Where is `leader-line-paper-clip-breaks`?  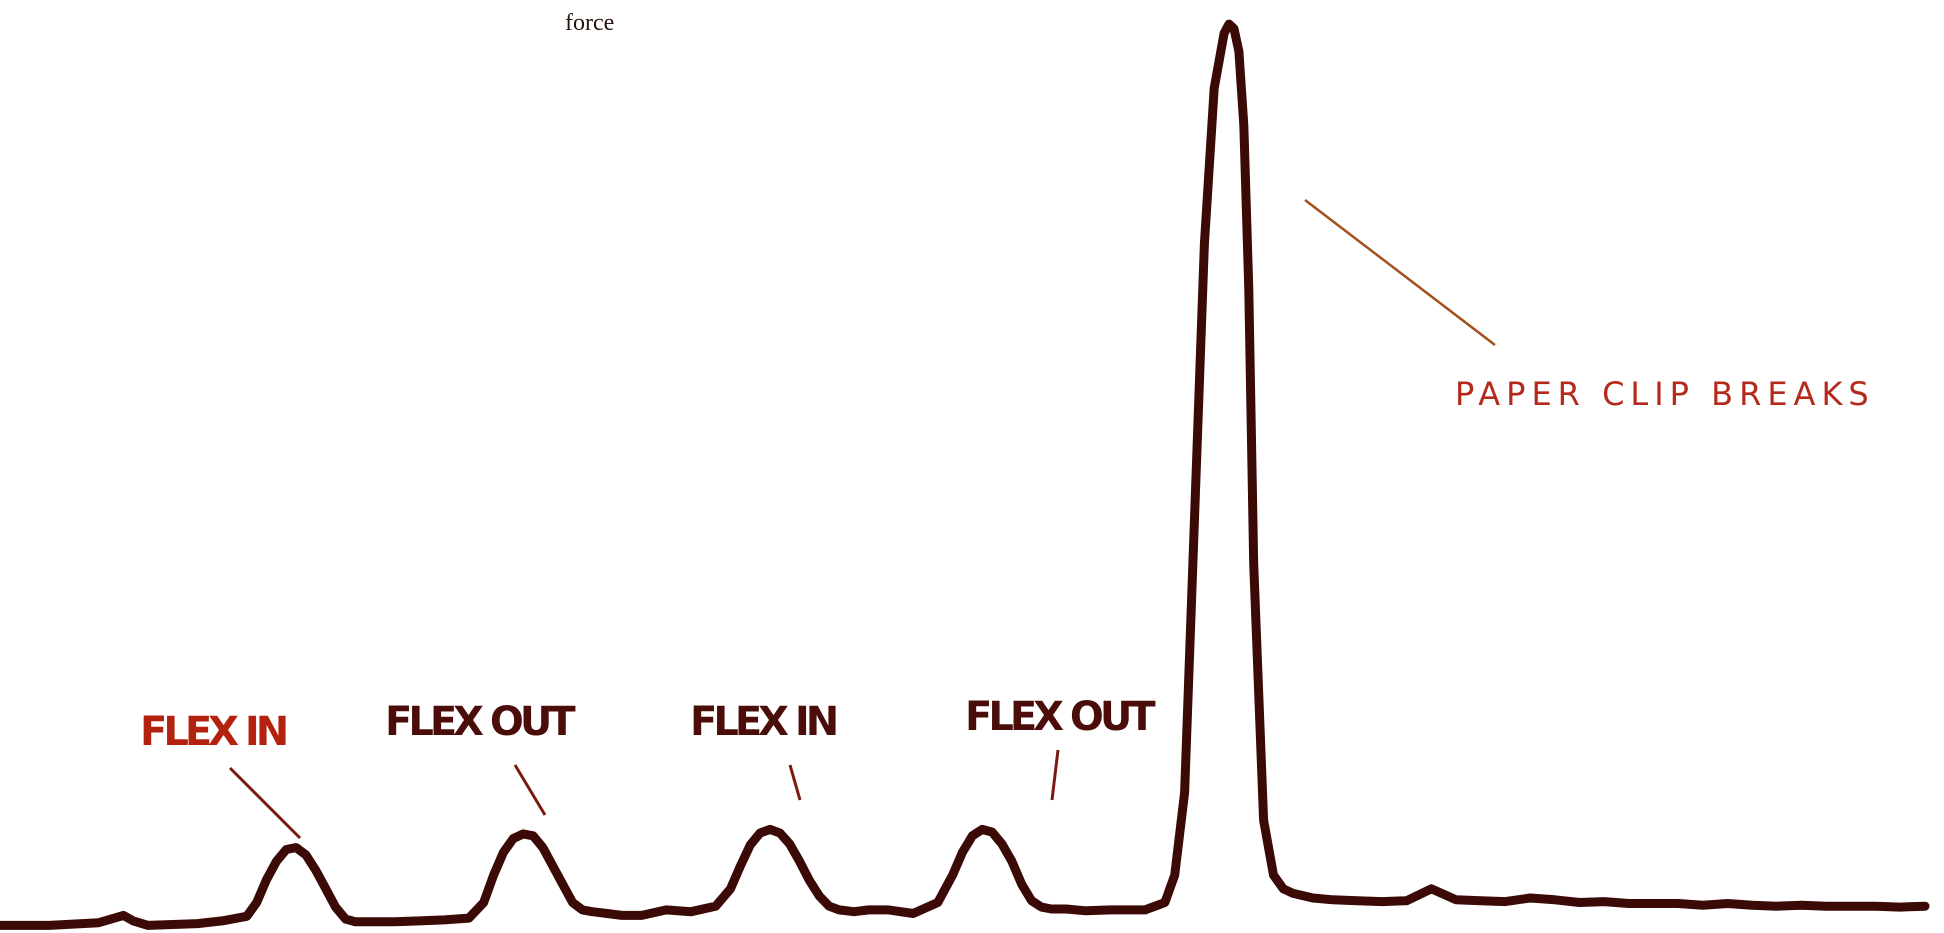
leader-line-paper-clip-breaks is located at coordinates (1400, 272).